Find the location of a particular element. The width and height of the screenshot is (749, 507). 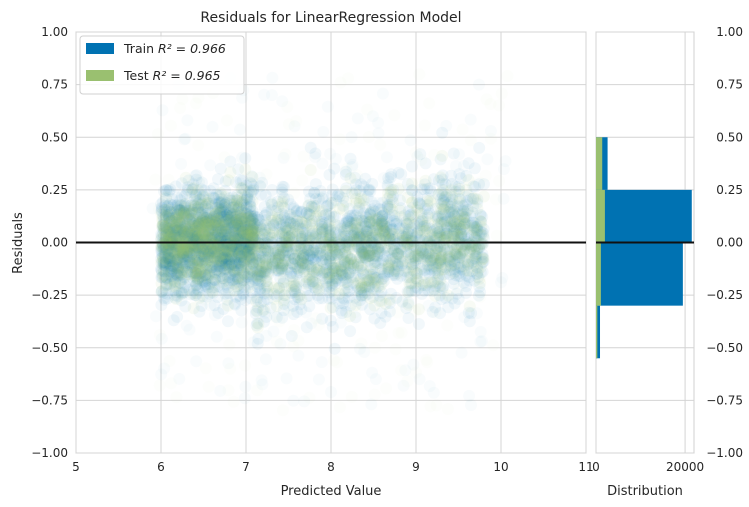

legend-label-train-prefix: Train is located at coordinates (140, 48).